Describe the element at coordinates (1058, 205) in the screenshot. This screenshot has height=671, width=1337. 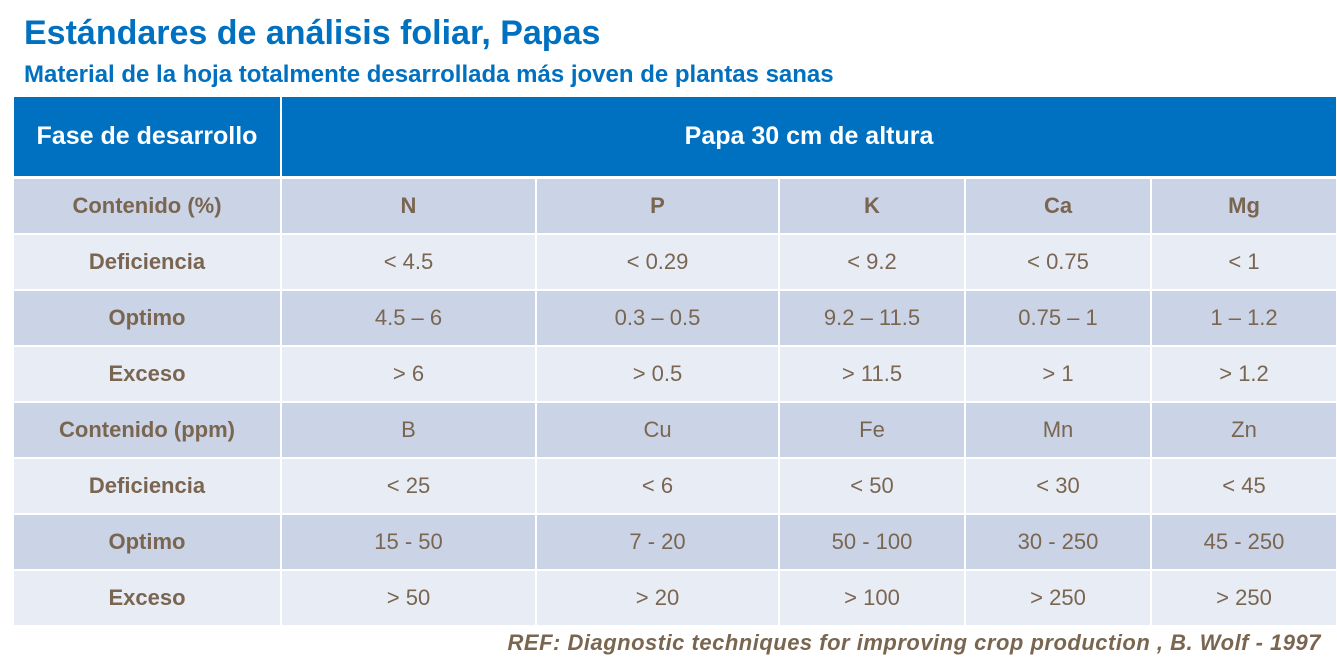
I see `table-cell: Ca` at that location.